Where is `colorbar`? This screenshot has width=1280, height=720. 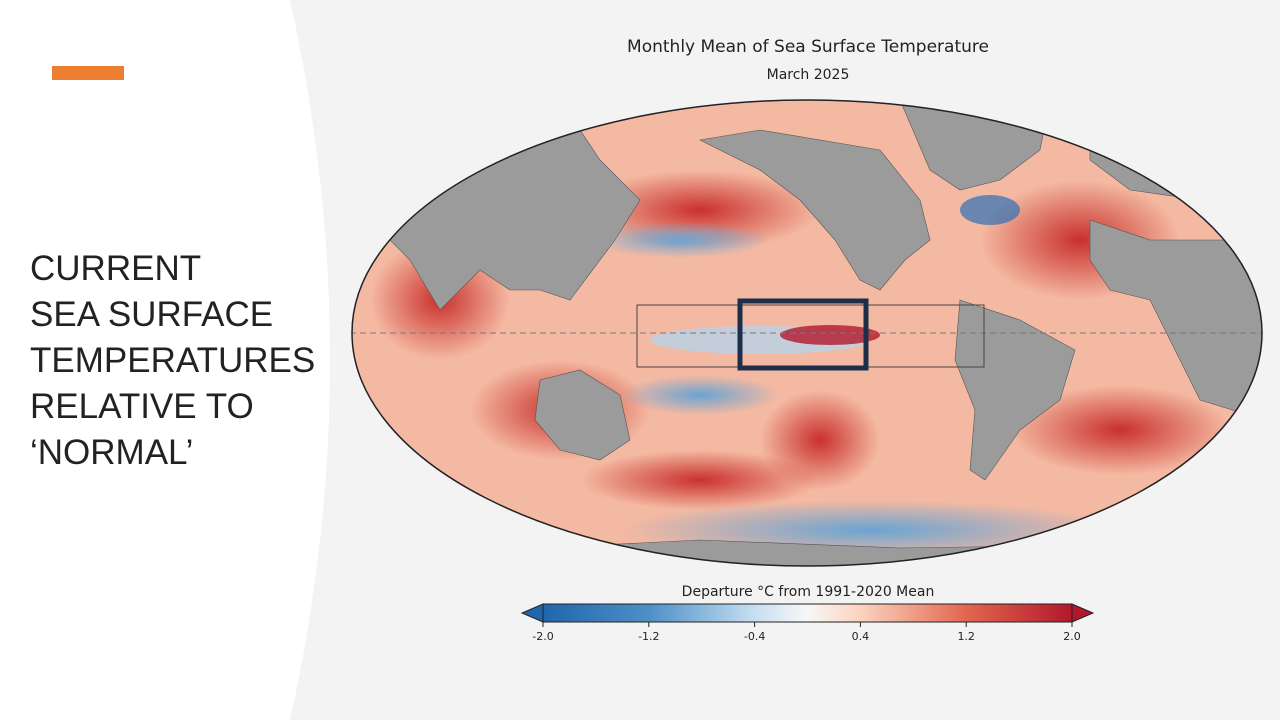 colorbar is located at coordinates (807, 613).